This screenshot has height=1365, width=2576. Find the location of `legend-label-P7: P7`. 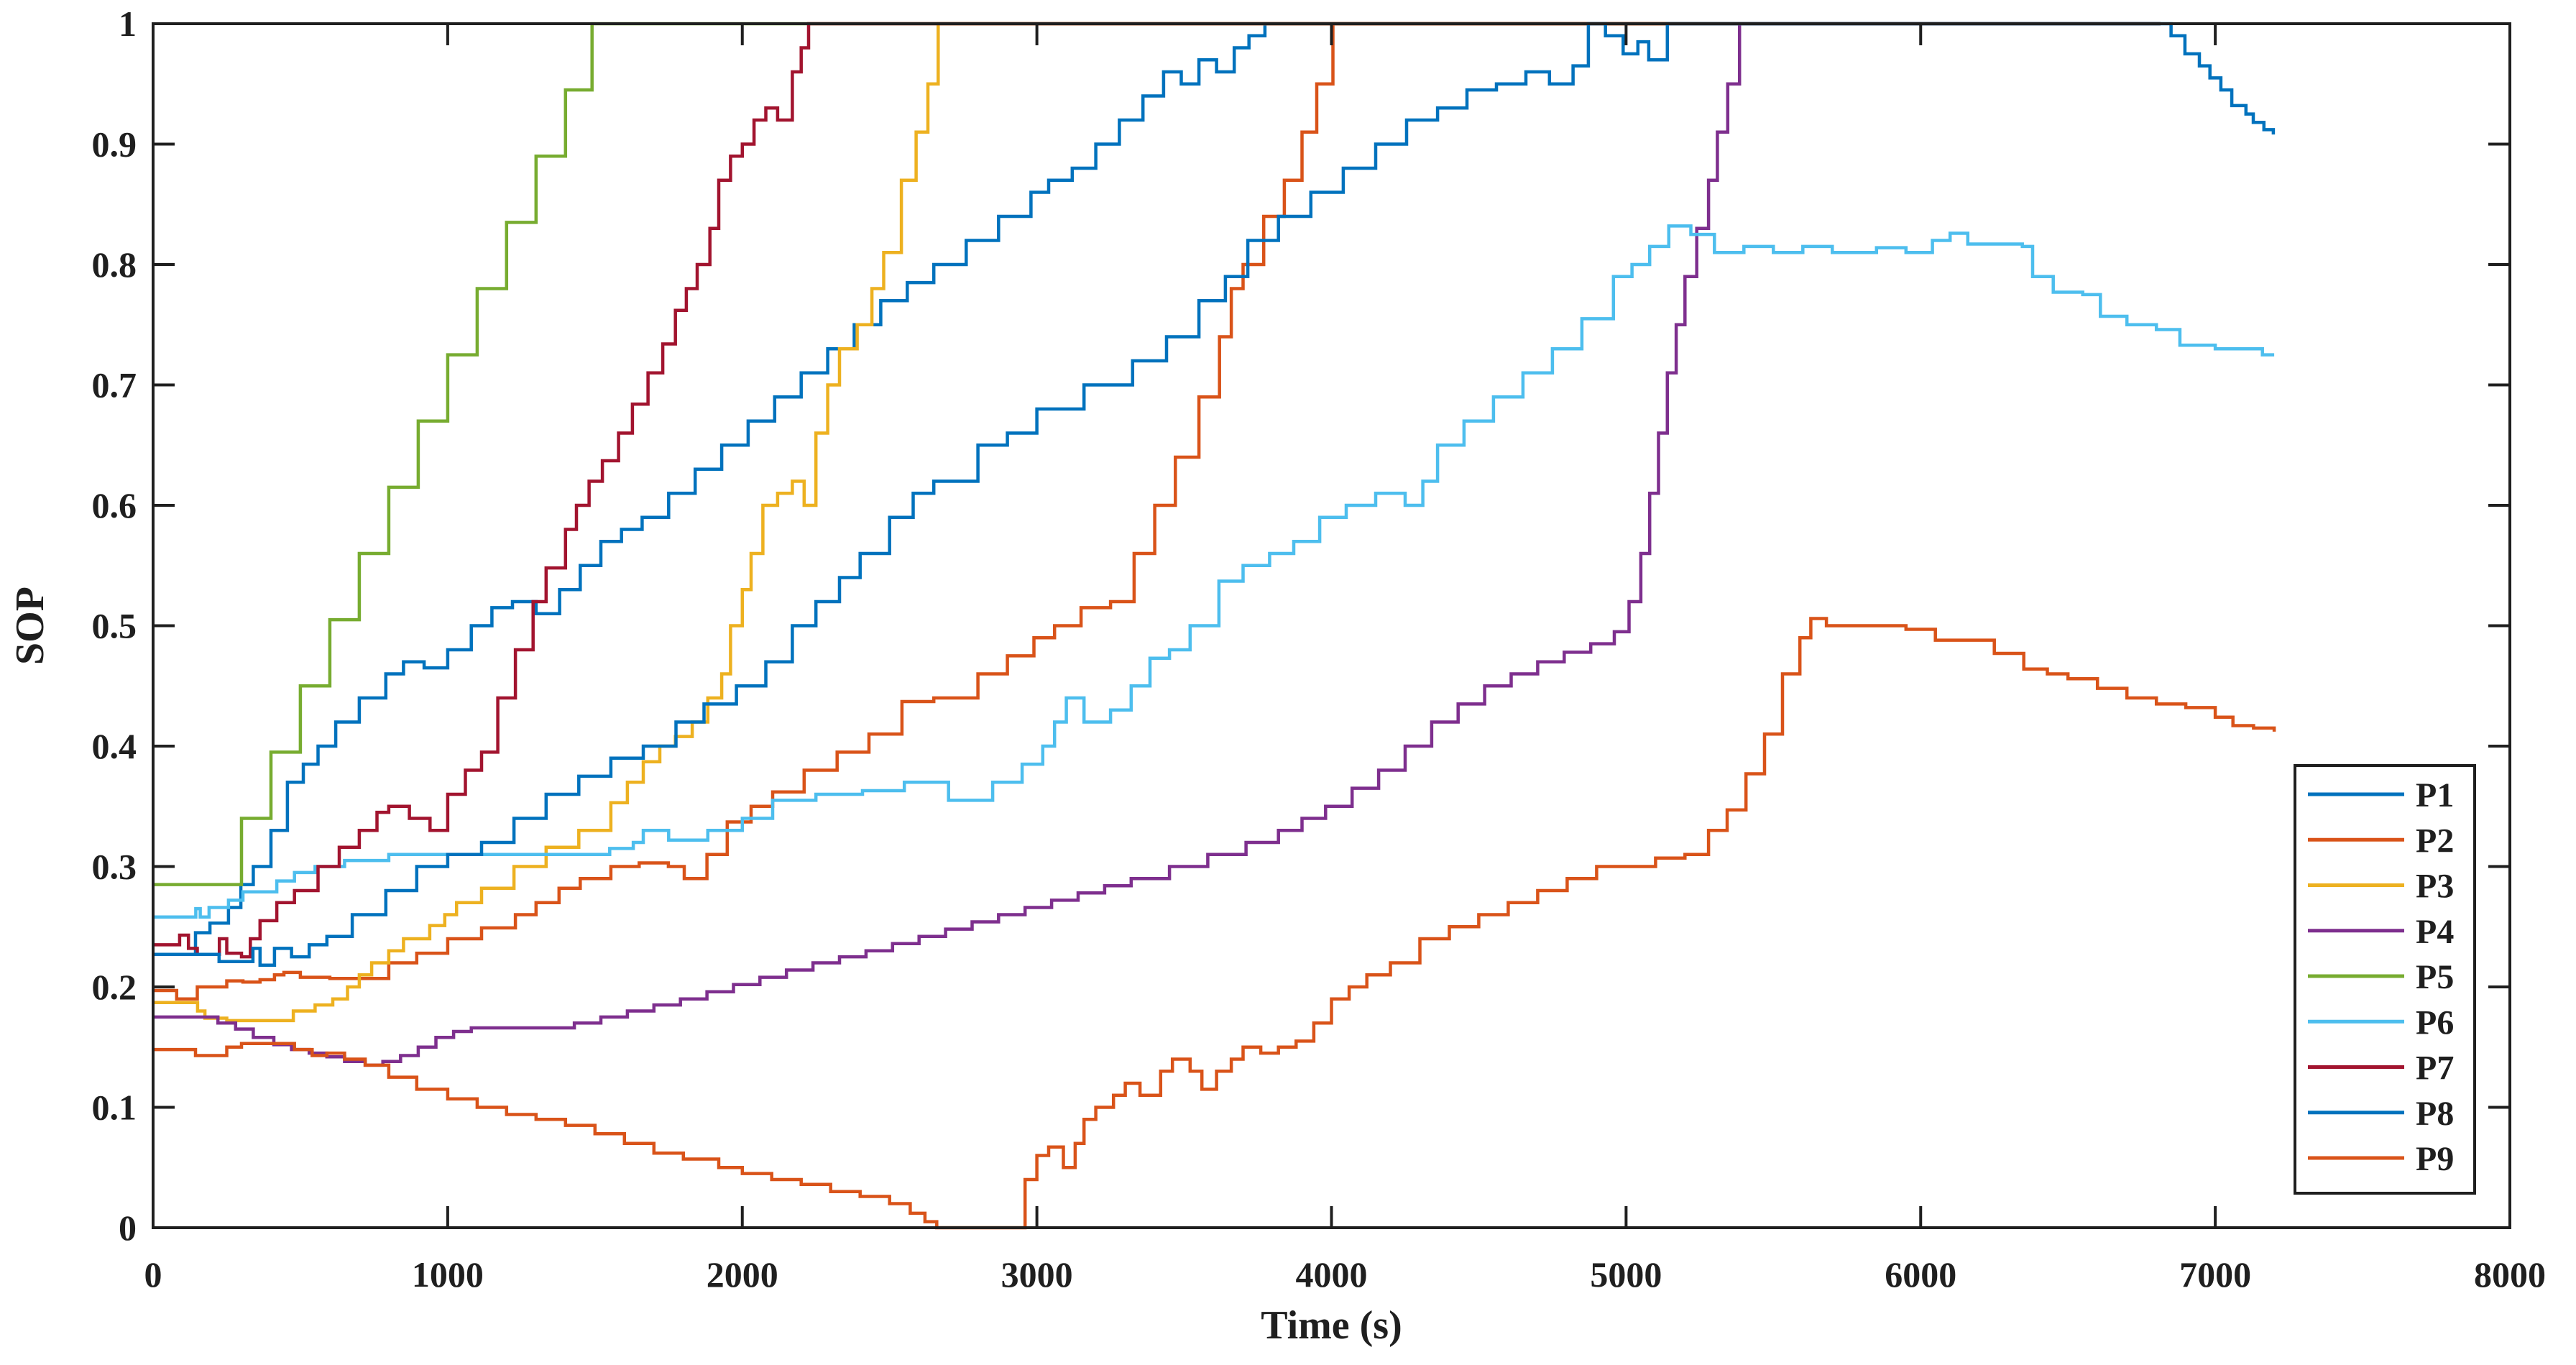

legend-label-P7: P7 is located at coordinates (2435, 1068).